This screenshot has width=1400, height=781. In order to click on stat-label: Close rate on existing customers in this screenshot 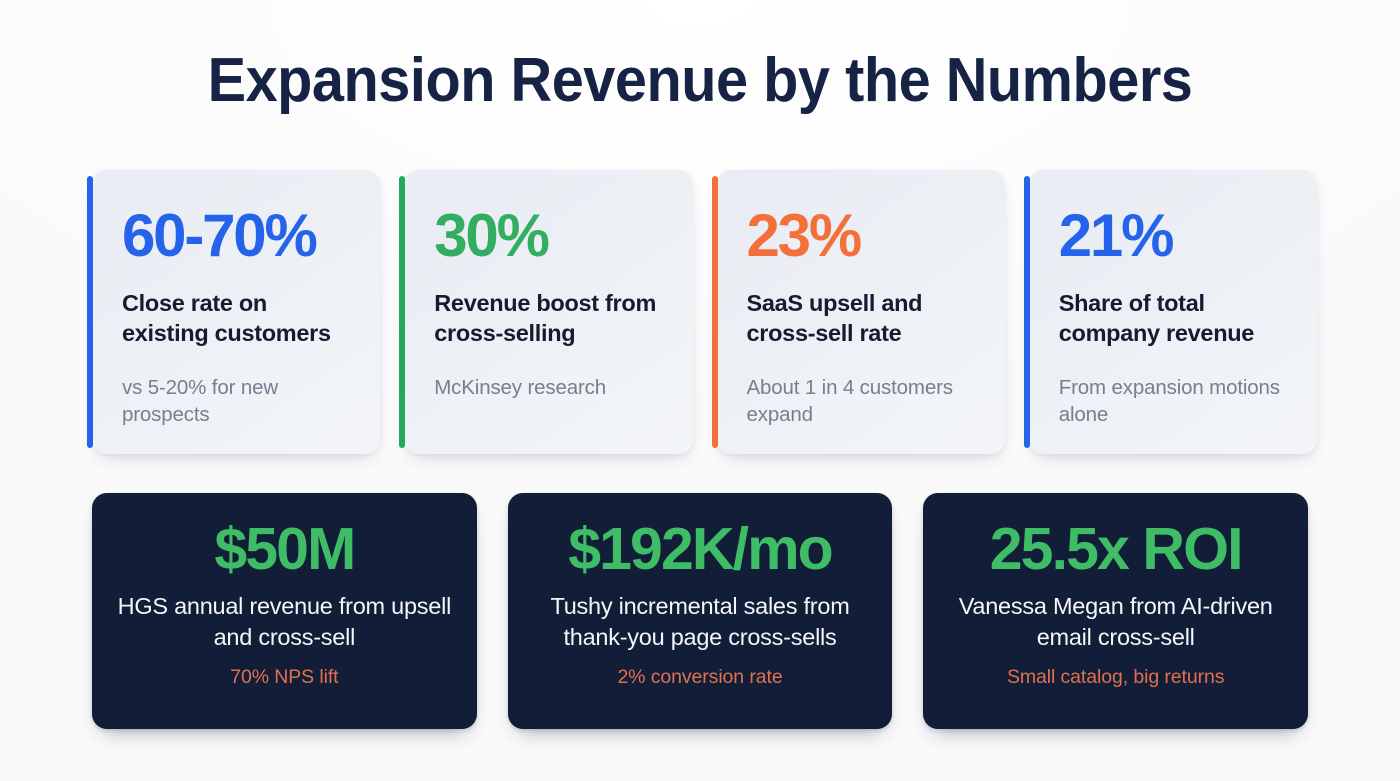, I will do `click(226, 318)`.